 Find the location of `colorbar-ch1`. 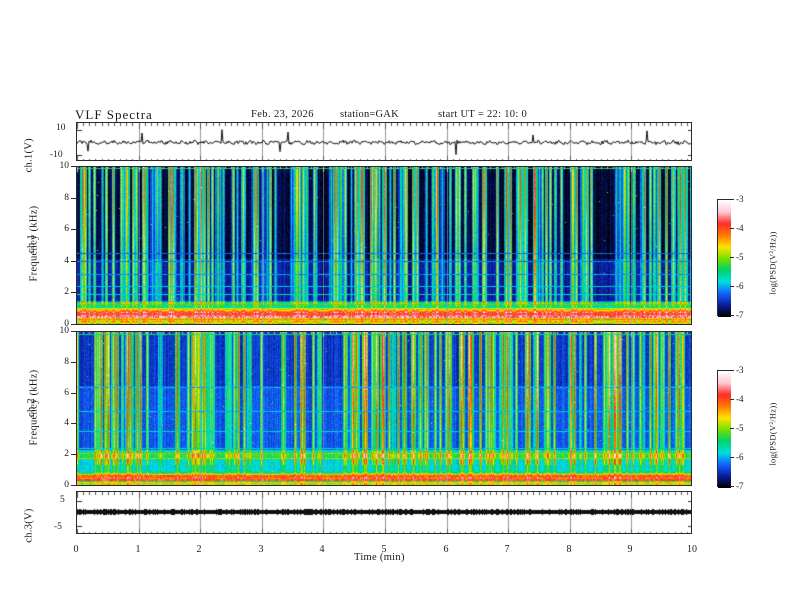

colorbar-ch1 is located at coordinates (724, 258).